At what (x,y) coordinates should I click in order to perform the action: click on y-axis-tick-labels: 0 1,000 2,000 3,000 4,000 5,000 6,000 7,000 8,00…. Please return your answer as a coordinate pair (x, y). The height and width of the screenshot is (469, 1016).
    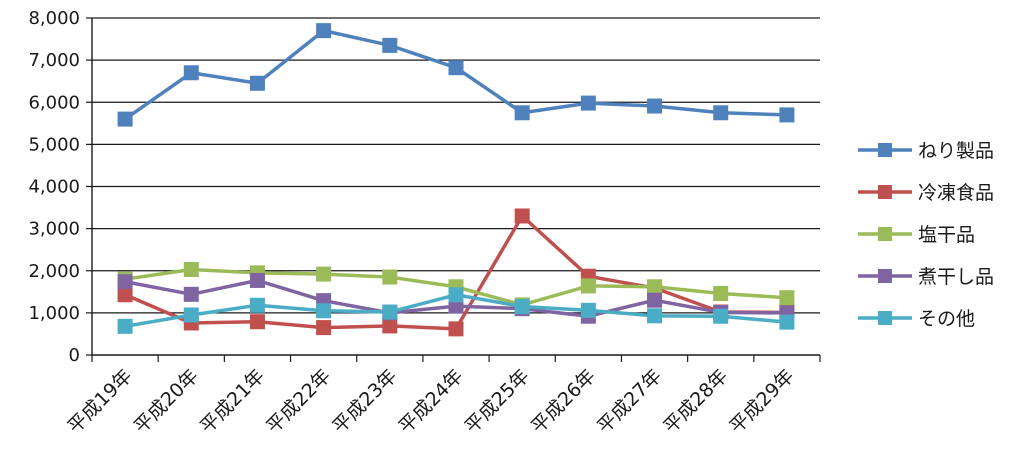
    Looking at the image, I should click on (54, 187).